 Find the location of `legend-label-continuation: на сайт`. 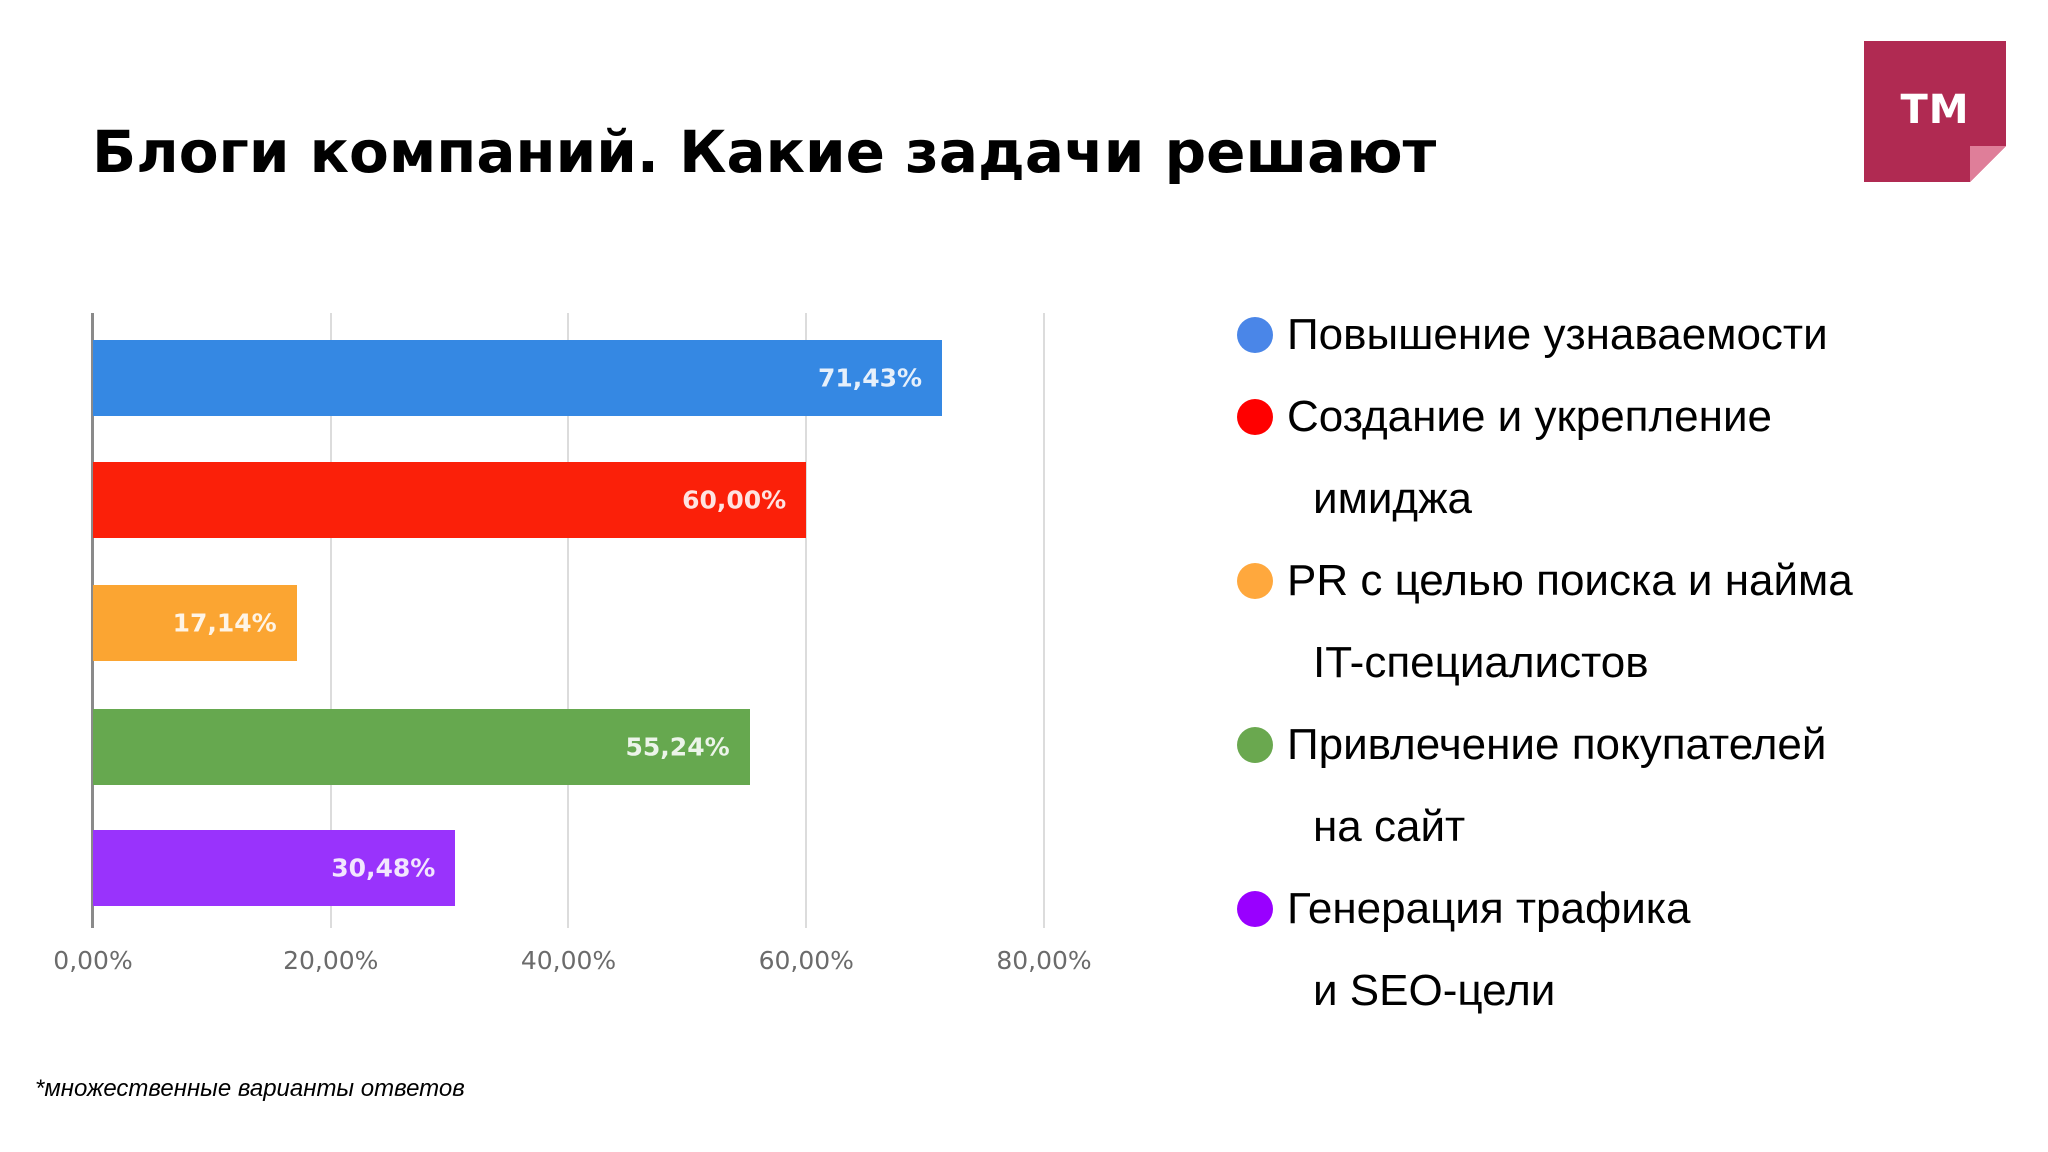

legend-label-continuation: на сайт is located at coordinates (1389, 826).